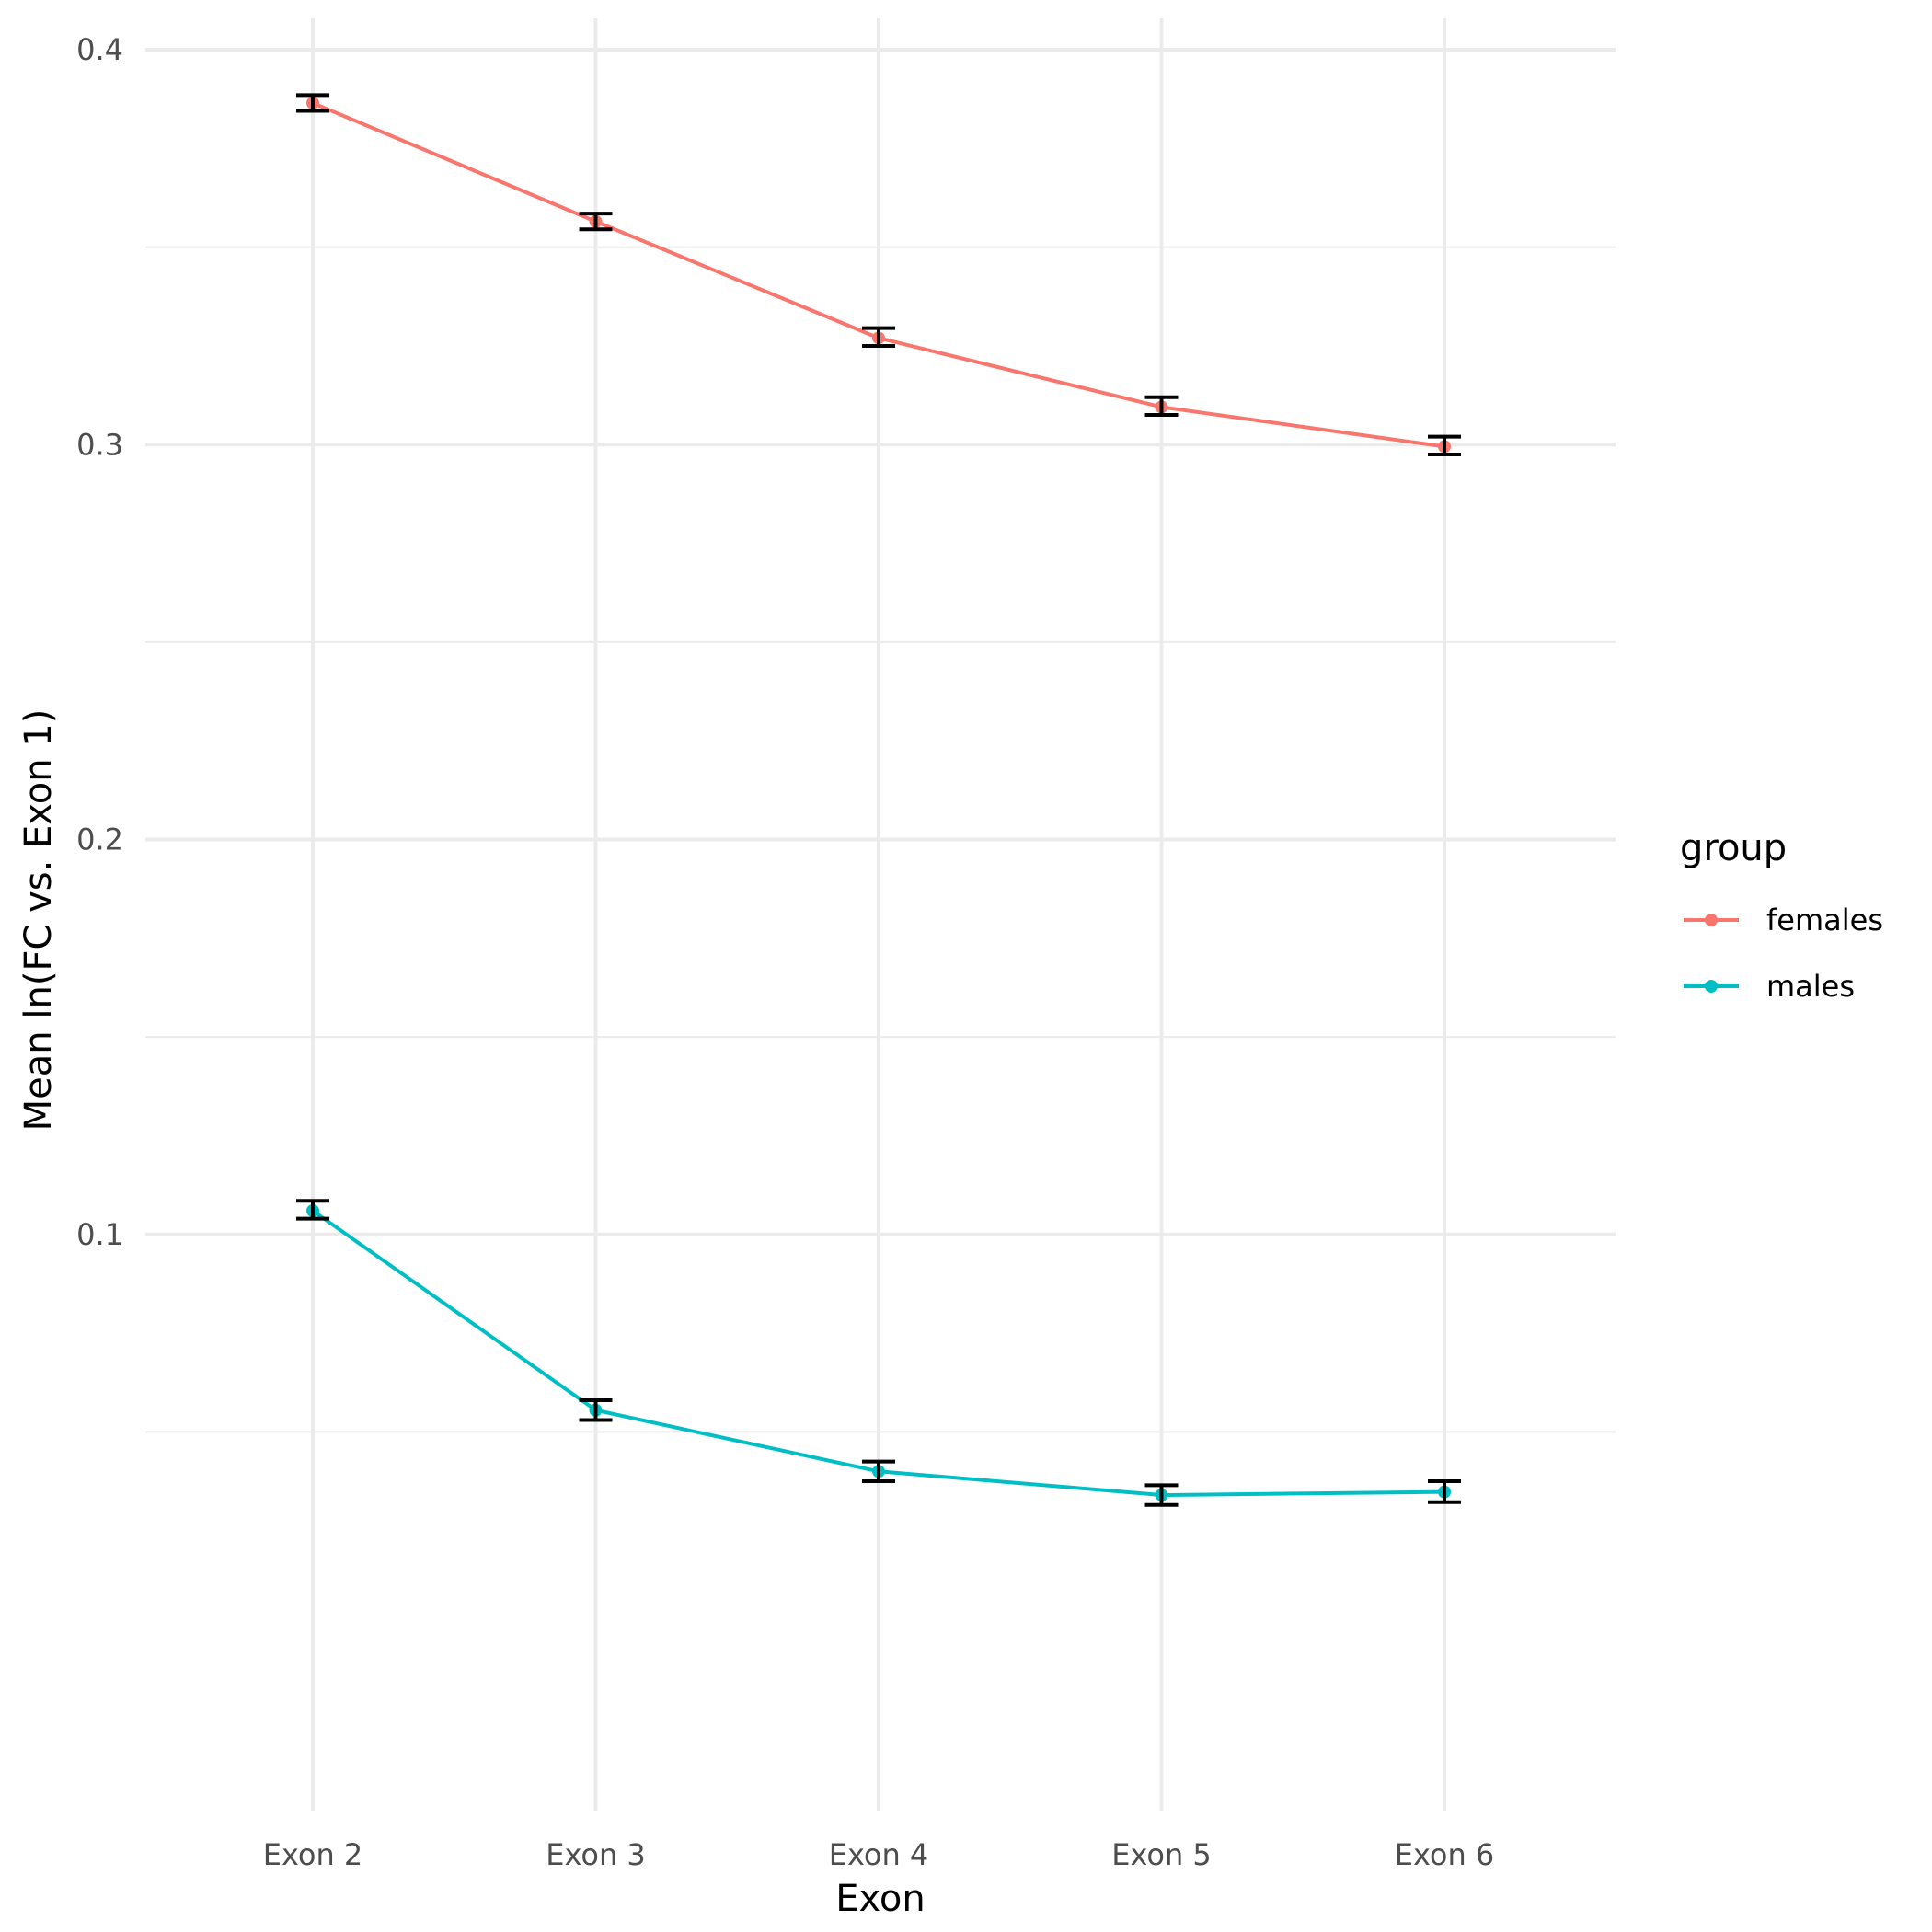  I want to click on x-tick-label: Exon 4, so click(879, 1854).